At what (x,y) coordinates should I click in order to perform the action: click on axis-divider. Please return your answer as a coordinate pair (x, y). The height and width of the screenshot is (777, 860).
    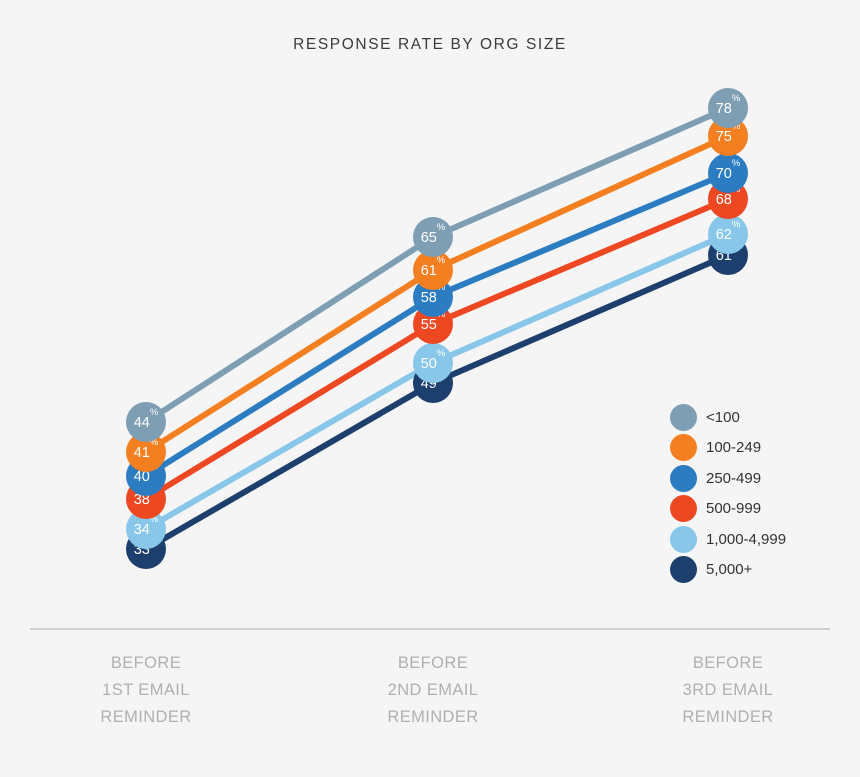
    Looking at the image, I should click on (430, 629).